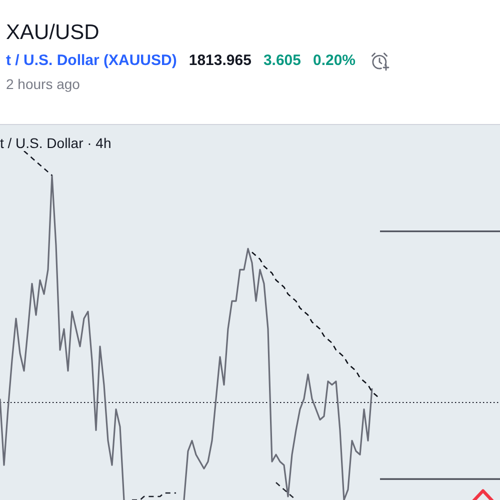 The height and width of the screenshot is (500, 500). I want to click on annotation: t / U.S. Dollar · 4h, so click(56, 143).